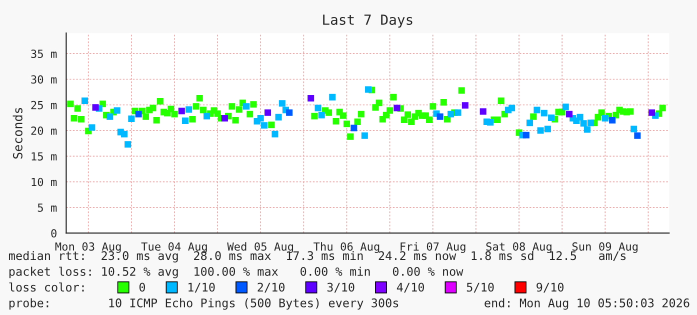 The image size is (697, 315). What do you see at coordinates (88, 247) in the screenshot?
I see `x-tick-label: Mon 03 Aug` at bounding box center [88, 247].